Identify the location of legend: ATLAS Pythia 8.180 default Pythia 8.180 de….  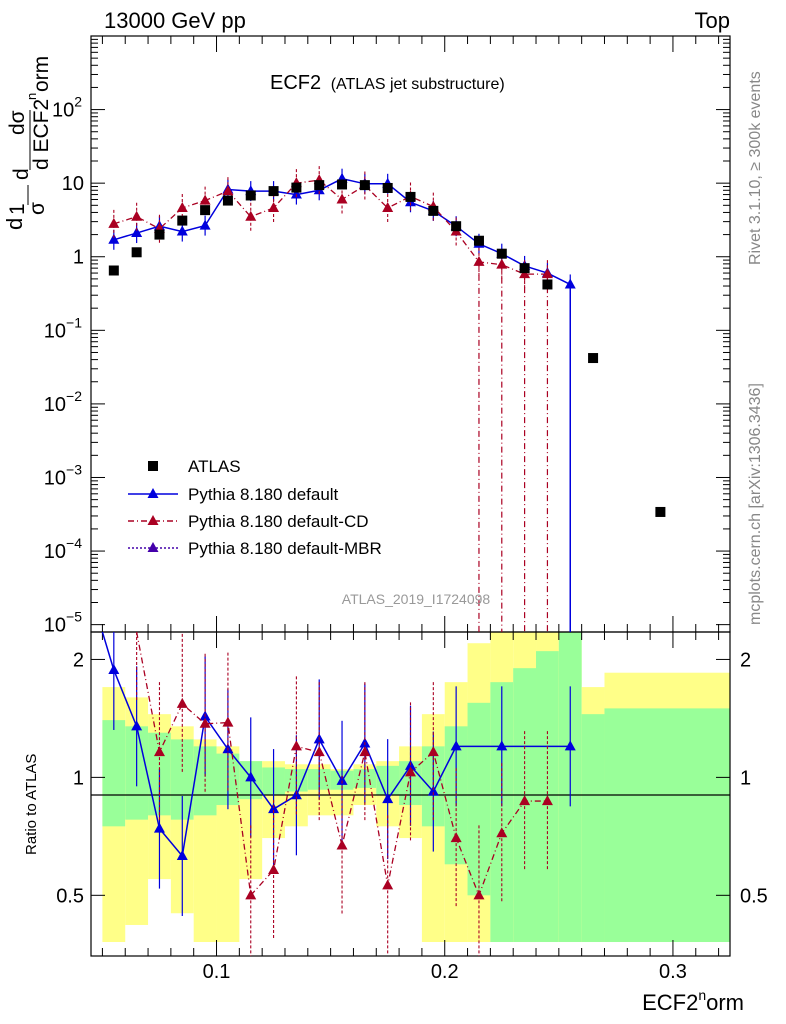
(255, 507).